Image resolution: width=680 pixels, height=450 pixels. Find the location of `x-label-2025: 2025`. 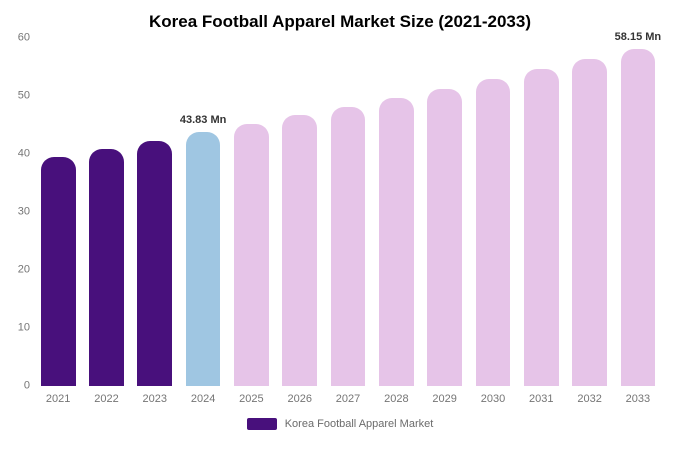

x-label-2025: 2025 is located at coordinates (251, 399).